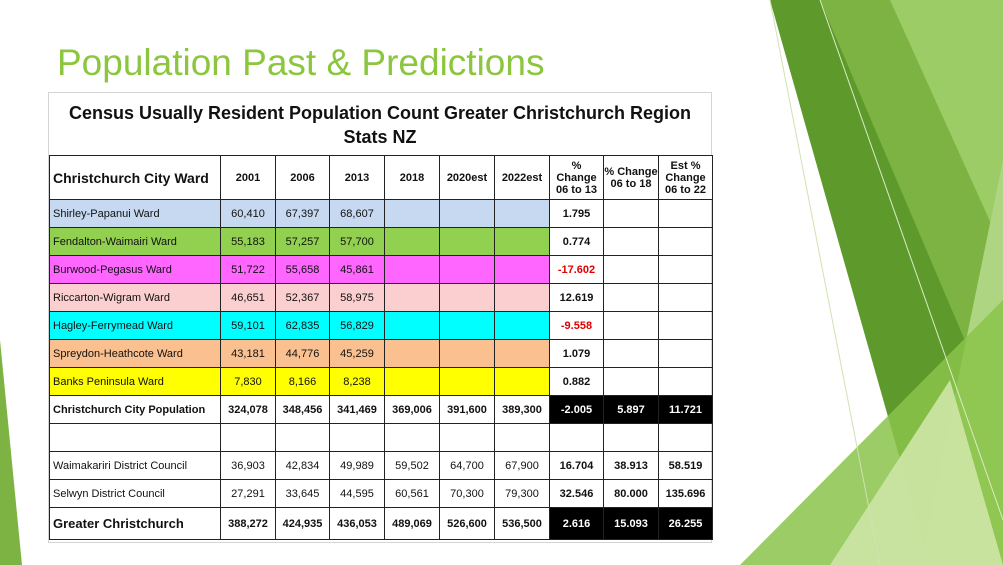  I want to click on table-cell: 52,367, so click(302, 297).